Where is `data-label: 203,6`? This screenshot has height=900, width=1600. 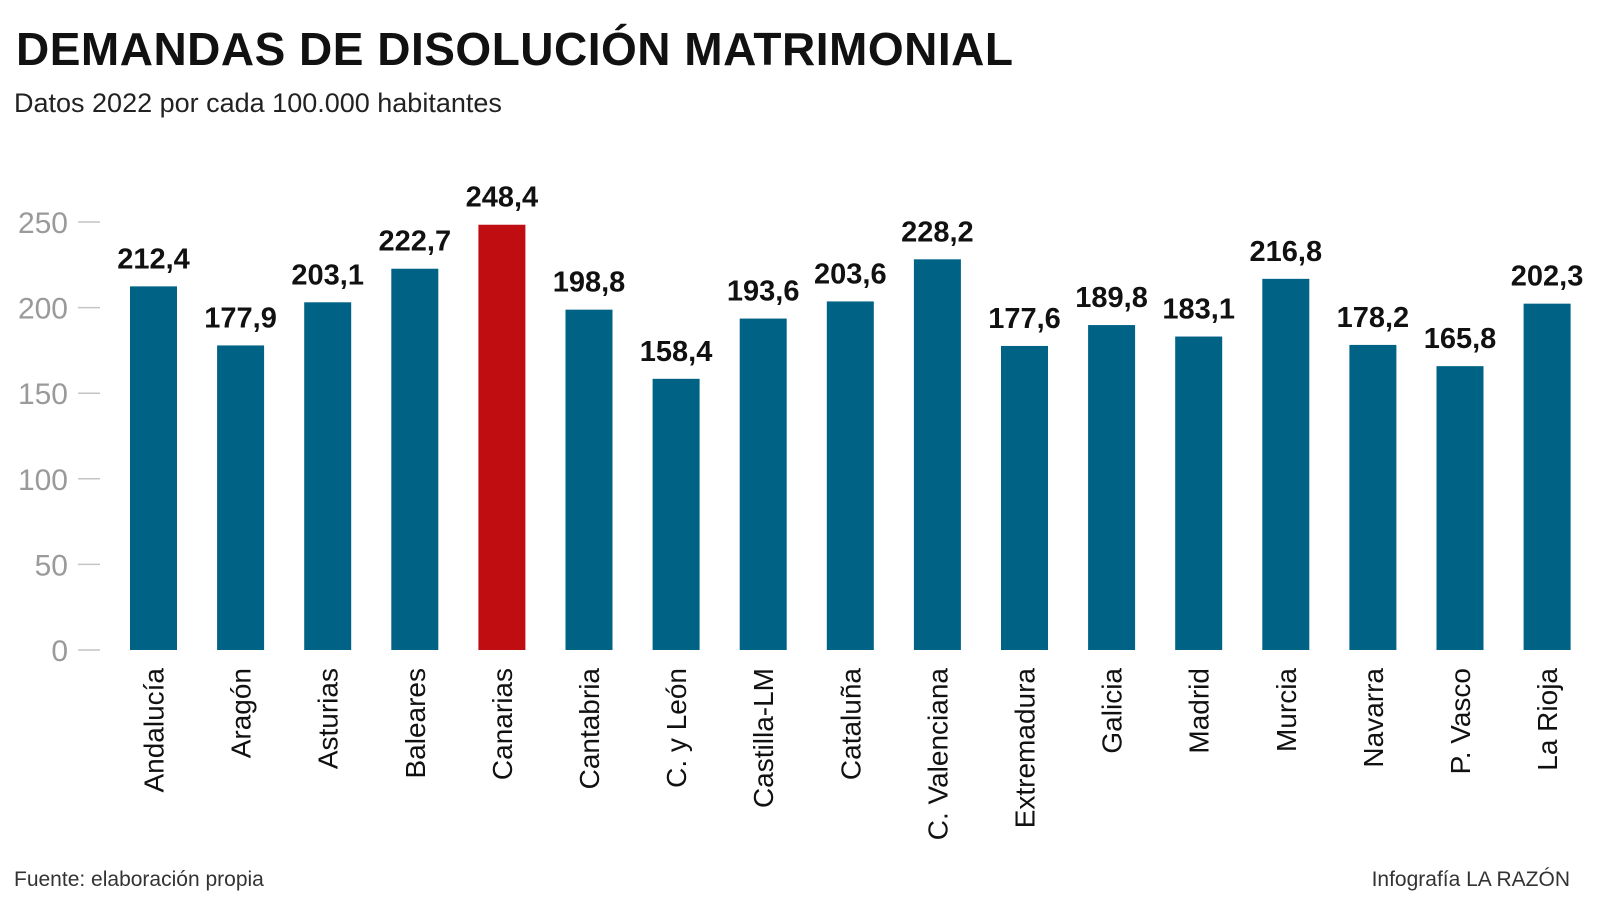 data-label: 203,6 is located at coordinates (850, 274).